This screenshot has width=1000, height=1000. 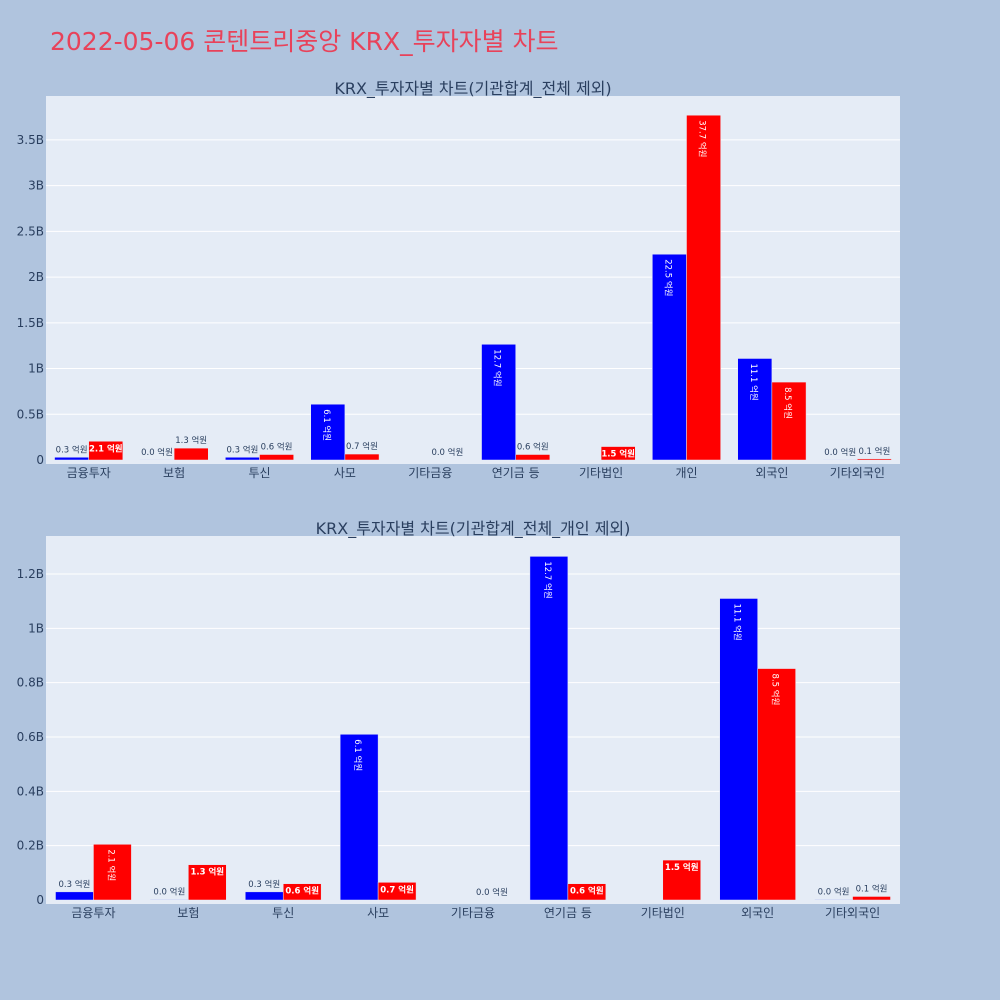 What do you see at coordinates (30, 140) in the screenshot?
I see `y-tick-label: 3.5B` at bounding box center [30, 140].